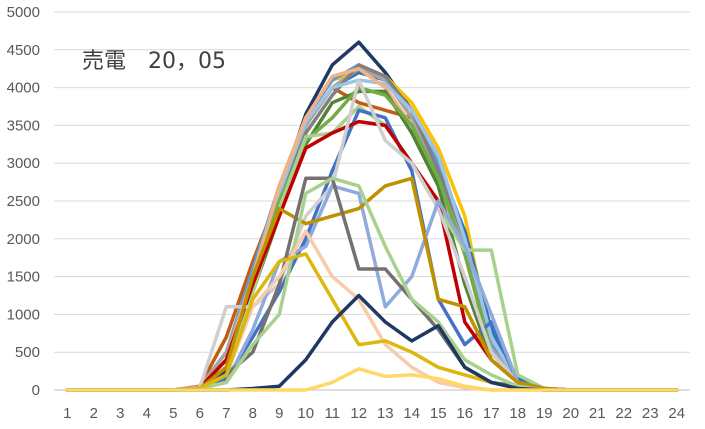 The image size is (705, 429). Describe the element at coordinates (23, 239) in the screenshot. I see `y-tick-label: 2000` at that location.